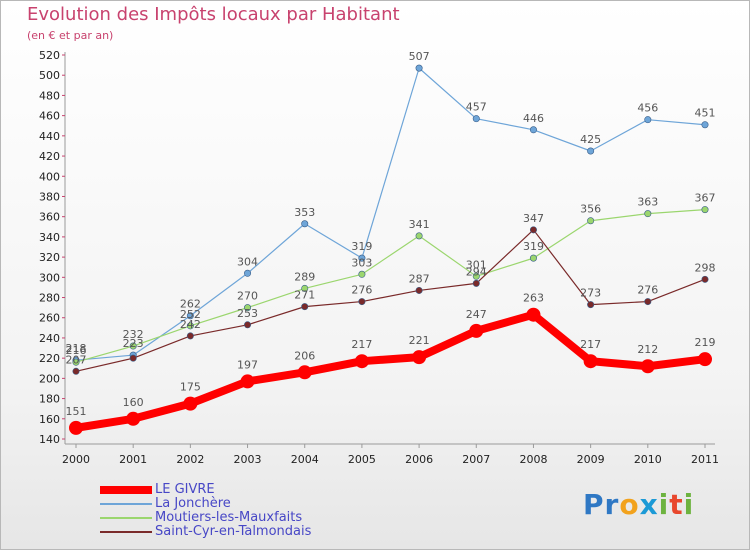  I want to click on logo-letter: i, so click(664, 504).